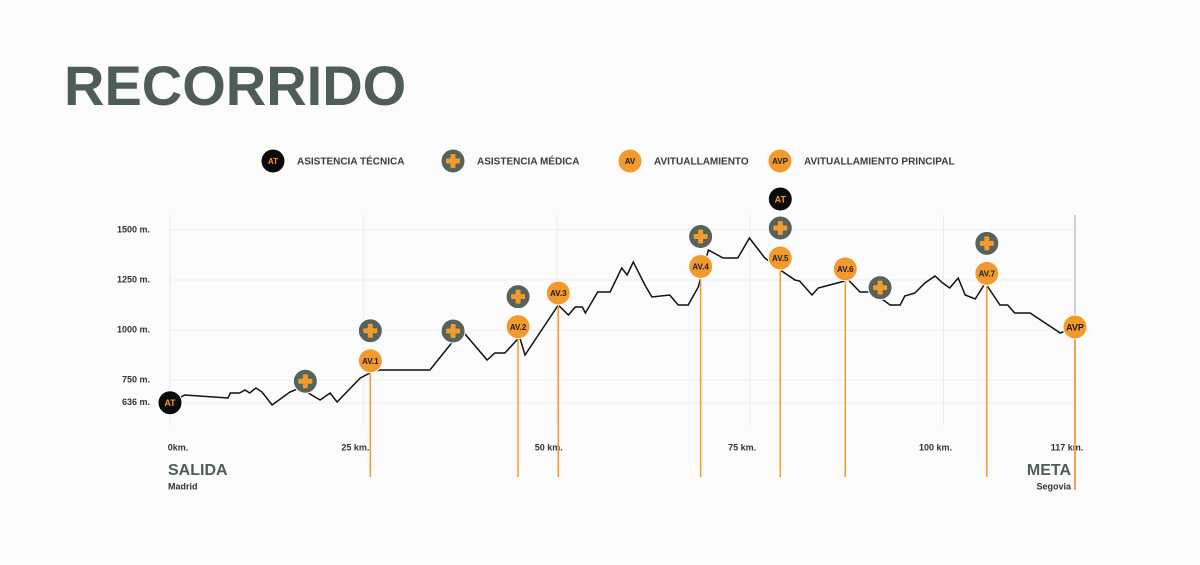  I want to click on x-tick-label: 50 km., so click(549, 447).